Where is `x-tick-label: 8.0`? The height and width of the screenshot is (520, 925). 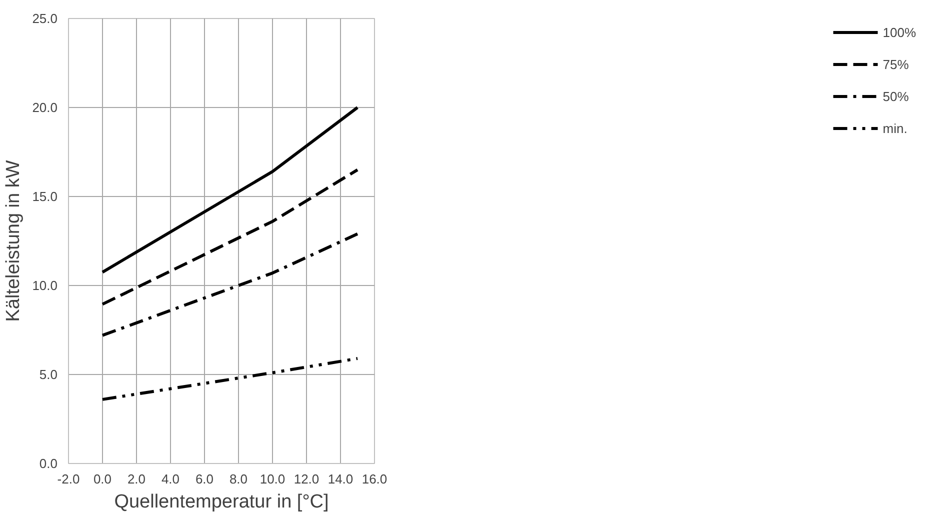
x-tick-label: 8.0 is located at coordinates (238, 479).